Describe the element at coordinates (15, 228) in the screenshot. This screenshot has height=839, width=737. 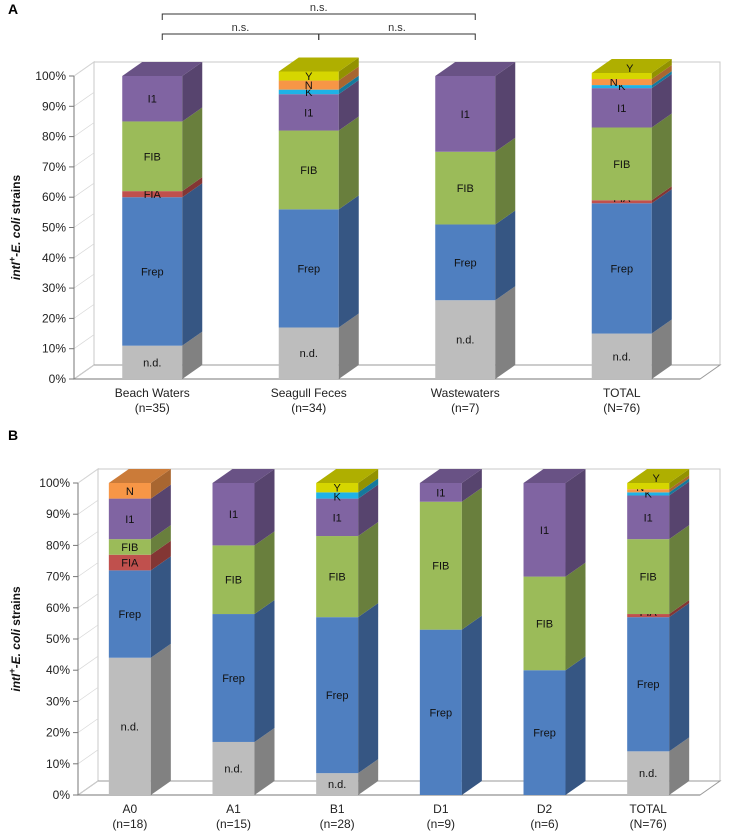
I see `y-axis-label: intI+-E. coli strains` at that location.